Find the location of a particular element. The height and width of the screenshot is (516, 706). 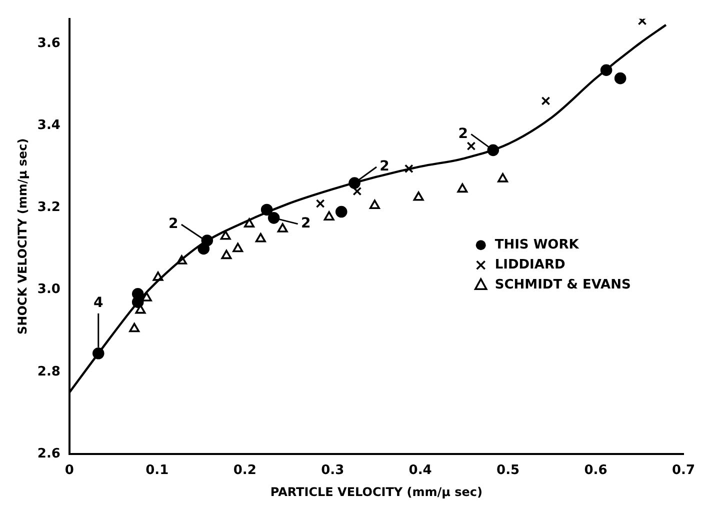

x-tick-label: 0.7 is located at coordinates (683, 470).